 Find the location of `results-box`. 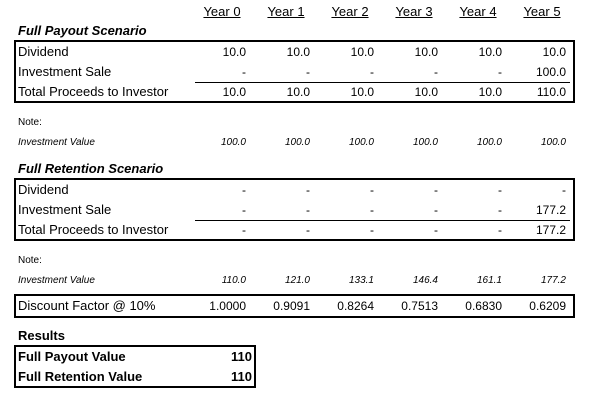

results-box is located at coordinates (135, 366).